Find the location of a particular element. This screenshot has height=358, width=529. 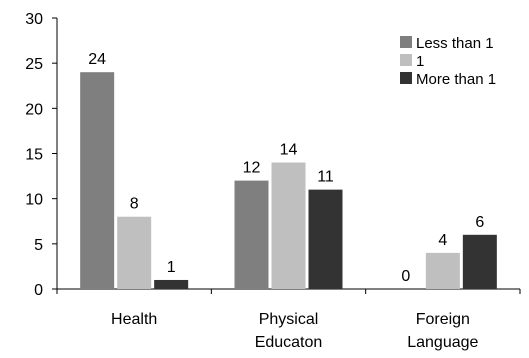

y-tick-label: 0 is located at coordinates (38, 290).